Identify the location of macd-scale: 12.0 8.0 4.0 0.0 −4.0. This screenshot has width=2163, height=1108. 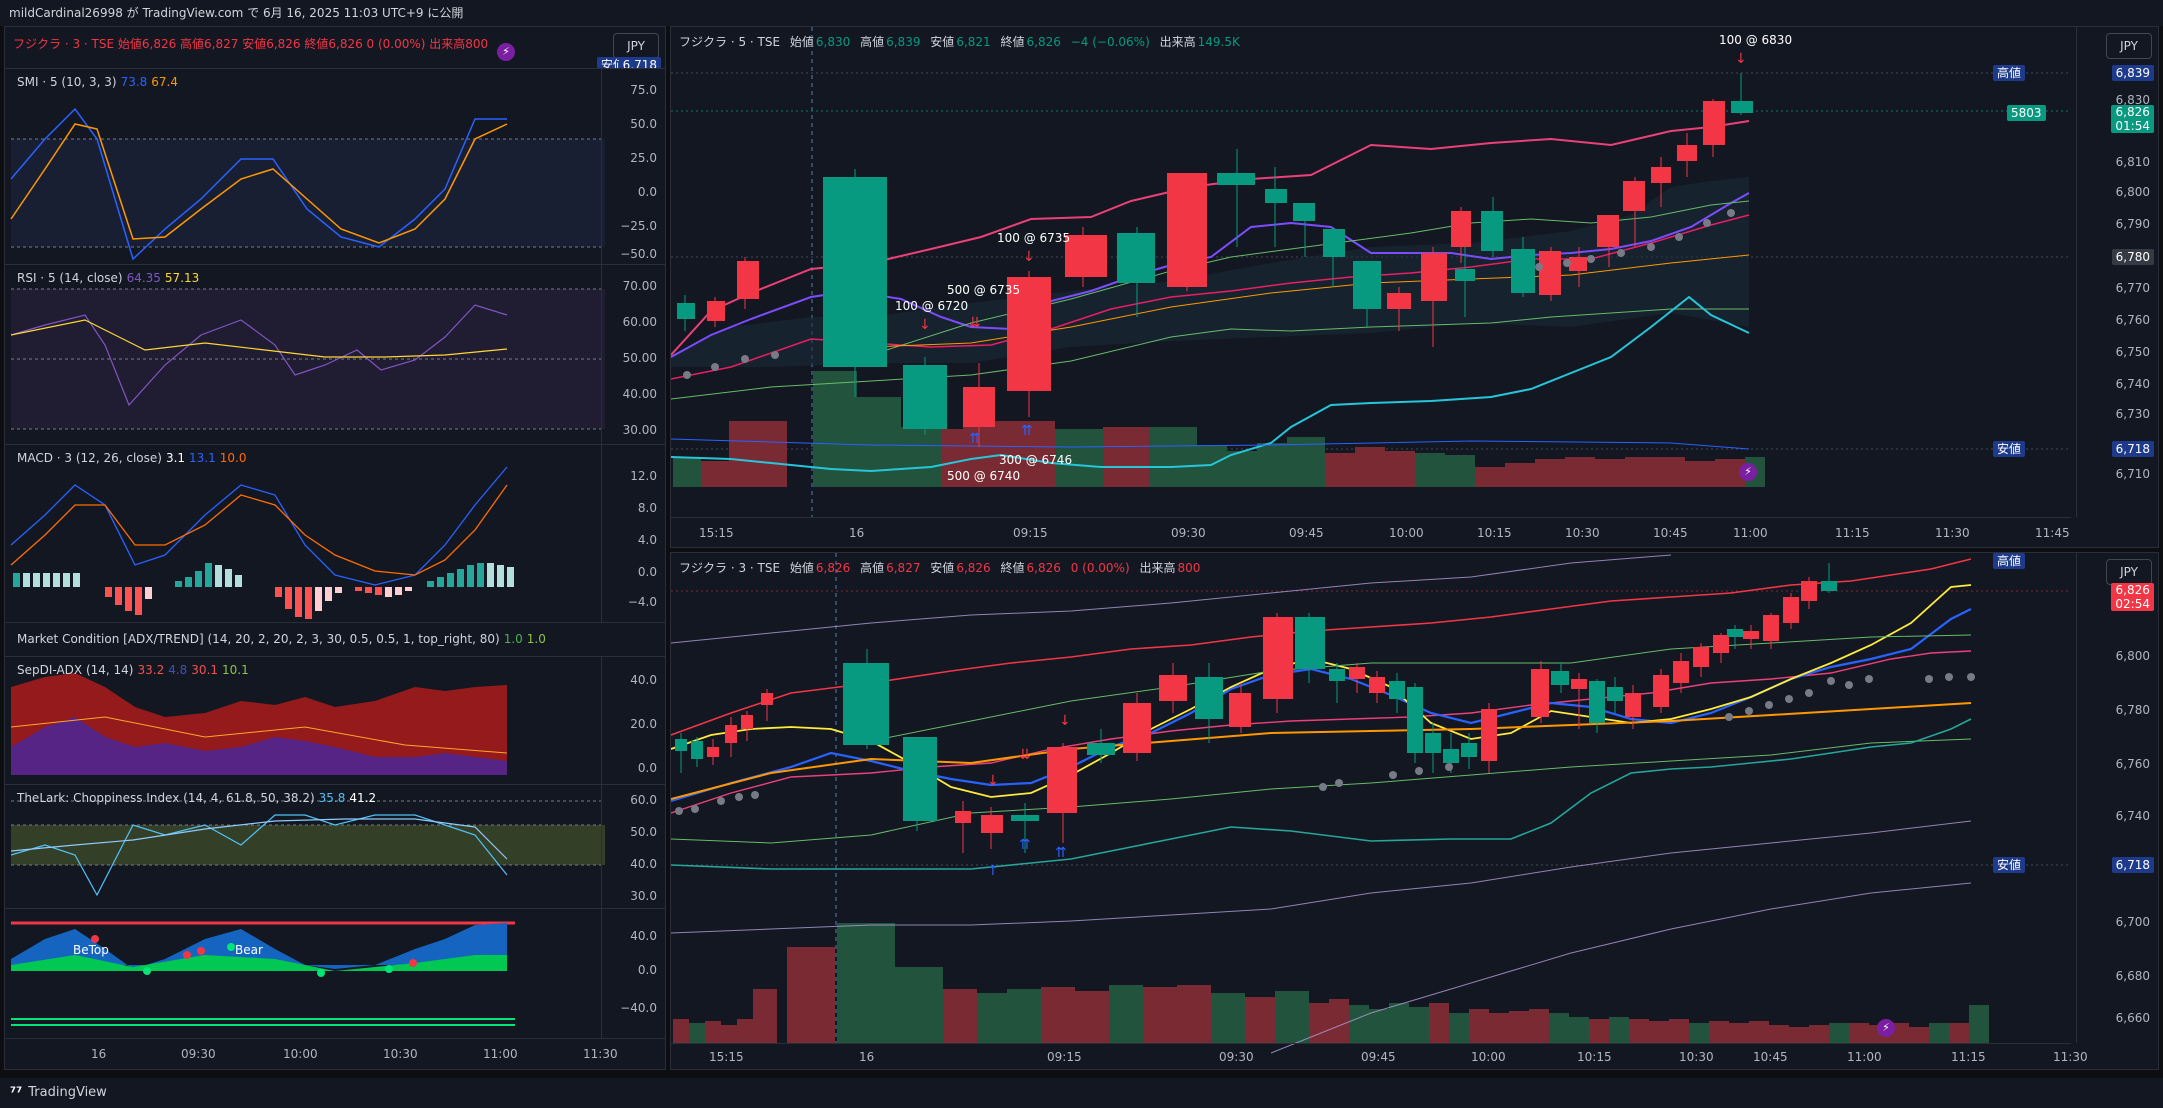
(633, 533).